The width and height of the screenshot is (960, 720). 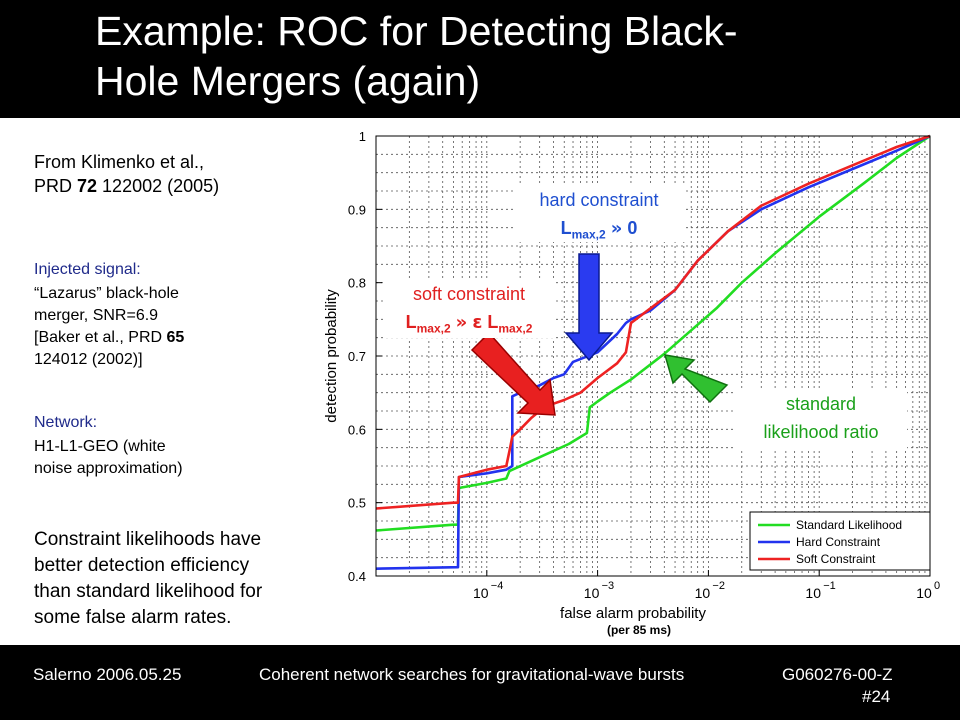 I want to click on y-tick-label: 0.7, so click(x=357, y=356).